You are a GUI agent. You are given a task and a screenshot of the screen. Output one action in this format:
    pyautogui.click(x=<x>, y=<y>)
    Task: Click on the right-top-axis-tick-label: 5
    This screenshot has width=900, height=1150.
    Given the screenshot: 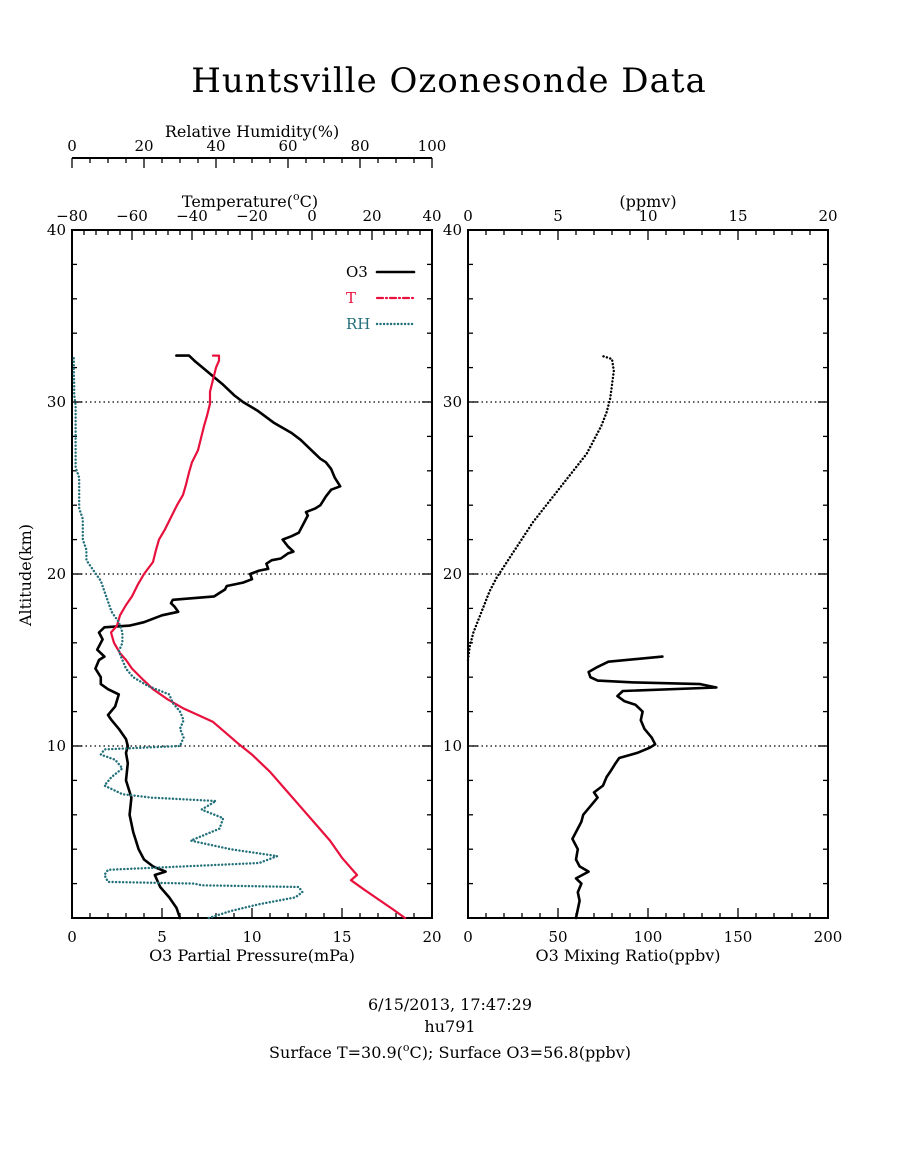 What is the action you would take?
    pyautogui.click(x=558, y=216)
    